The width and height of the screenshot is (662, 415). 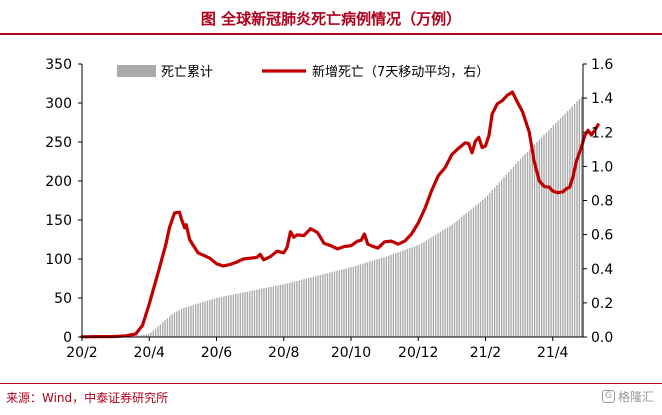 I want to click on x-tick-label-5: 20/12, so click(x=418, y=353).